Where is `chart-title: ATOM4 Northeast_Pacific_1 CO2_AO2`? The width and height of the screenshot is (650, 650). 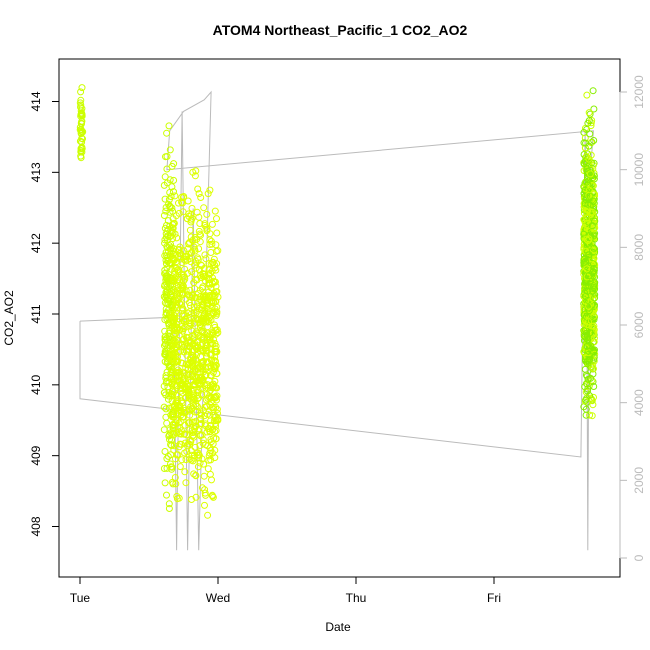
chart-title: ATOM4 Northeast_Pacific_1 CO2_AO2 is located at coordinates (340, 30).